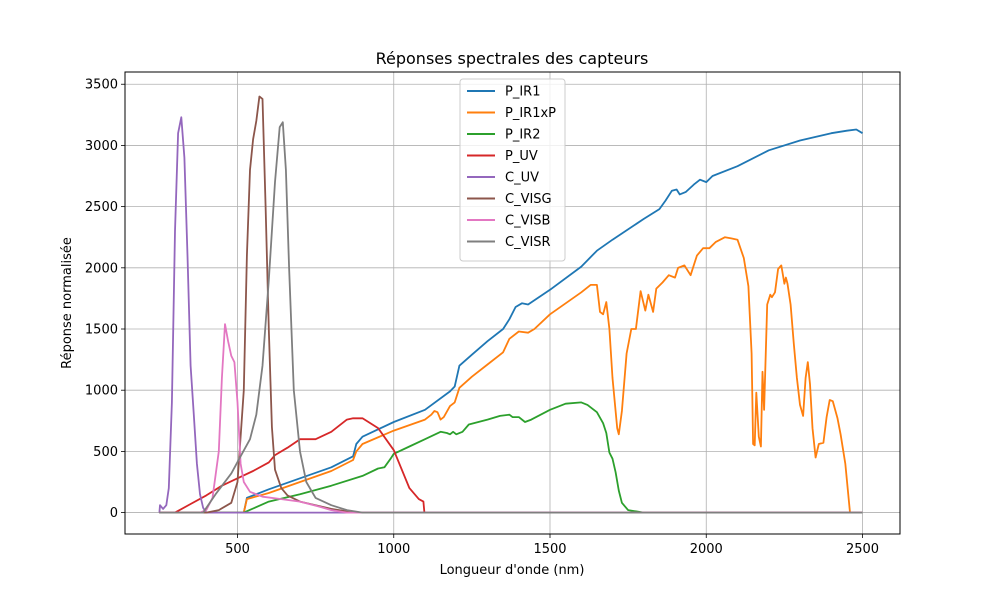 This screenshot has height=600, width=1000. Describe the element at coordinates (101, 85) in the screenshot. I see `y-tick-label: 3500` at that location.